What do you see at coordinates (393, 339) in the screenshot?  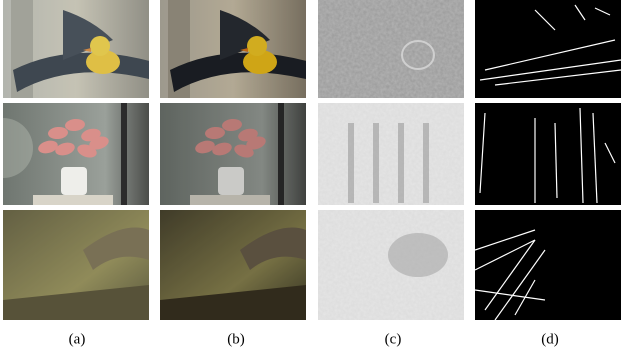 I see `panel-label: (c)` at bounding box center [393, 339].